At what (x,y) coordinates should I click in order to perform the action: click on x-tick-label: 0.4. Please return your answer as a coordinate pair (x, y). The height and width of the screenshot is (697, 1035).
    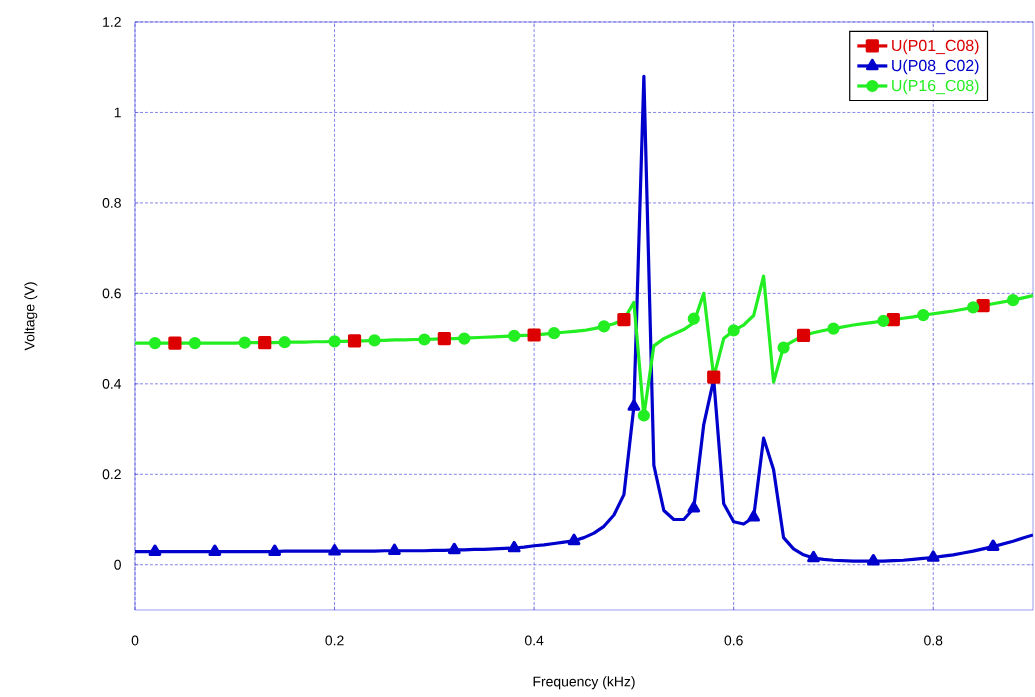
    Looking at the image, I should click on (534, 640).